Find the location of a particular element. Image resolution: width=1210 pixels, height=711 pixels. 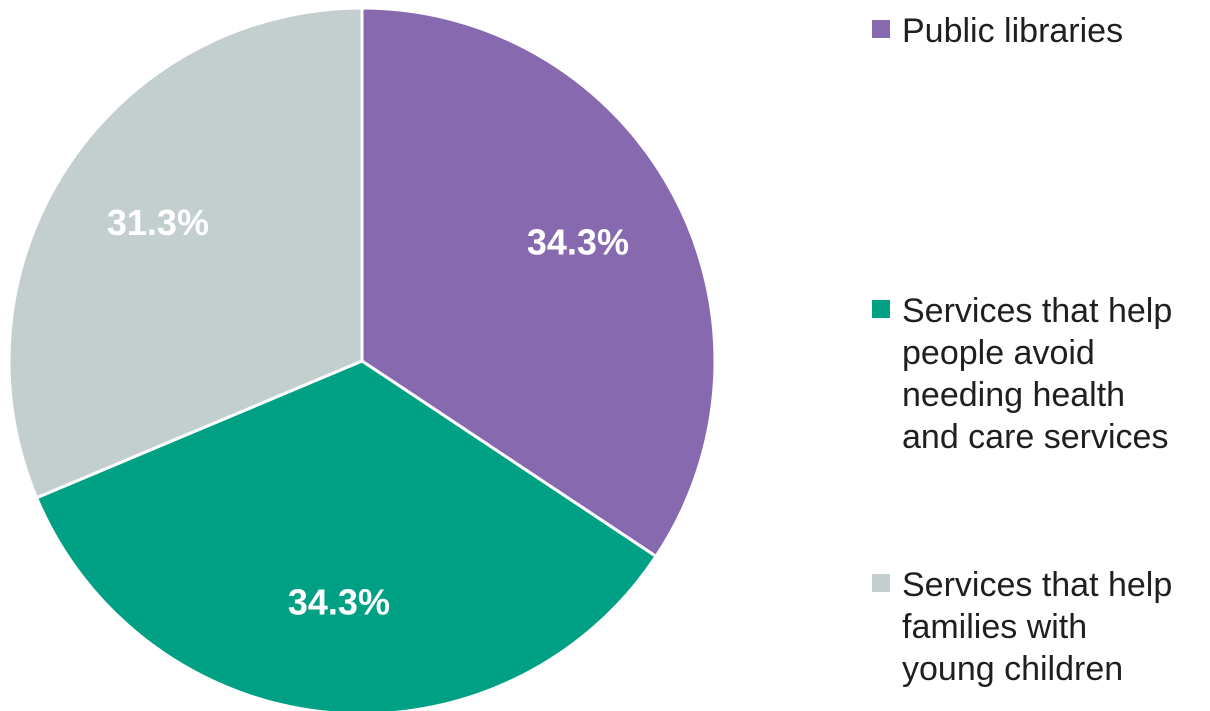

legend-label: Public libraries is located at coordinates (1013, 31).